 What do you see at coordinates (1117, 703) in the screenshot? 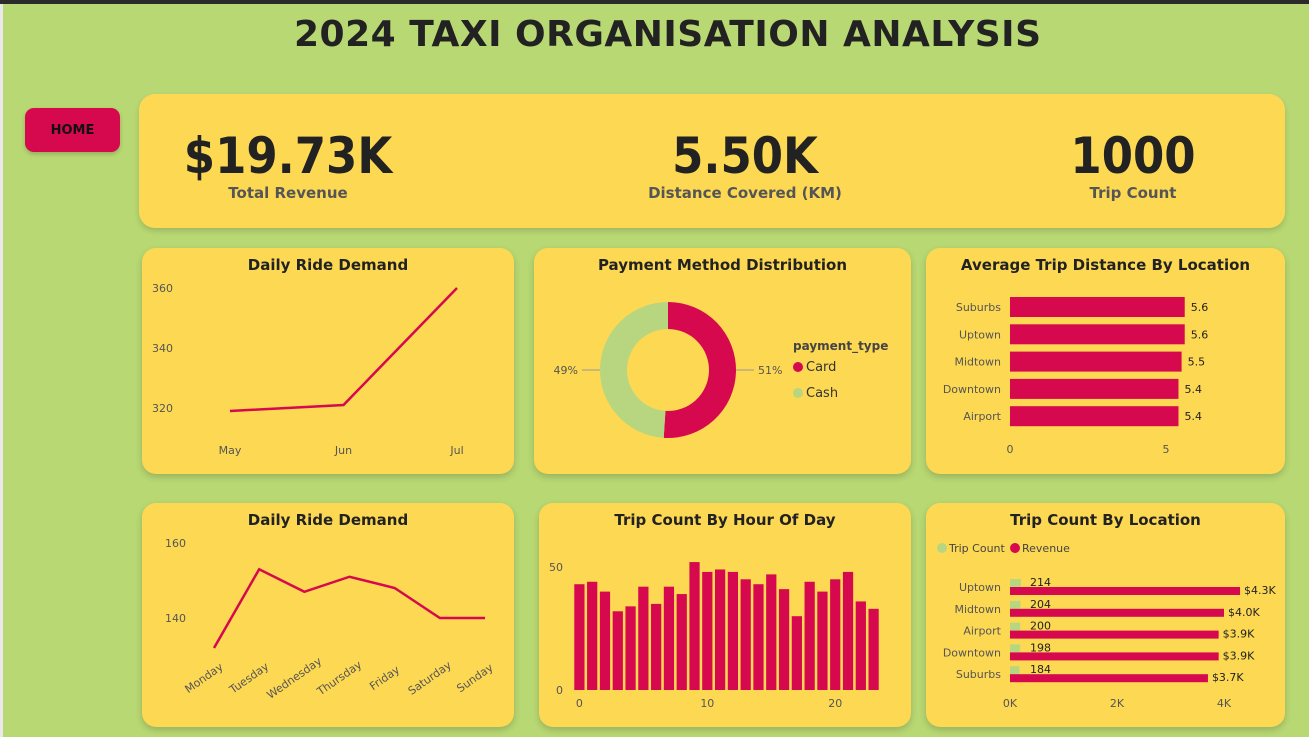
I see `x-tick-label: 2K` at bounding box center [1117, 703].